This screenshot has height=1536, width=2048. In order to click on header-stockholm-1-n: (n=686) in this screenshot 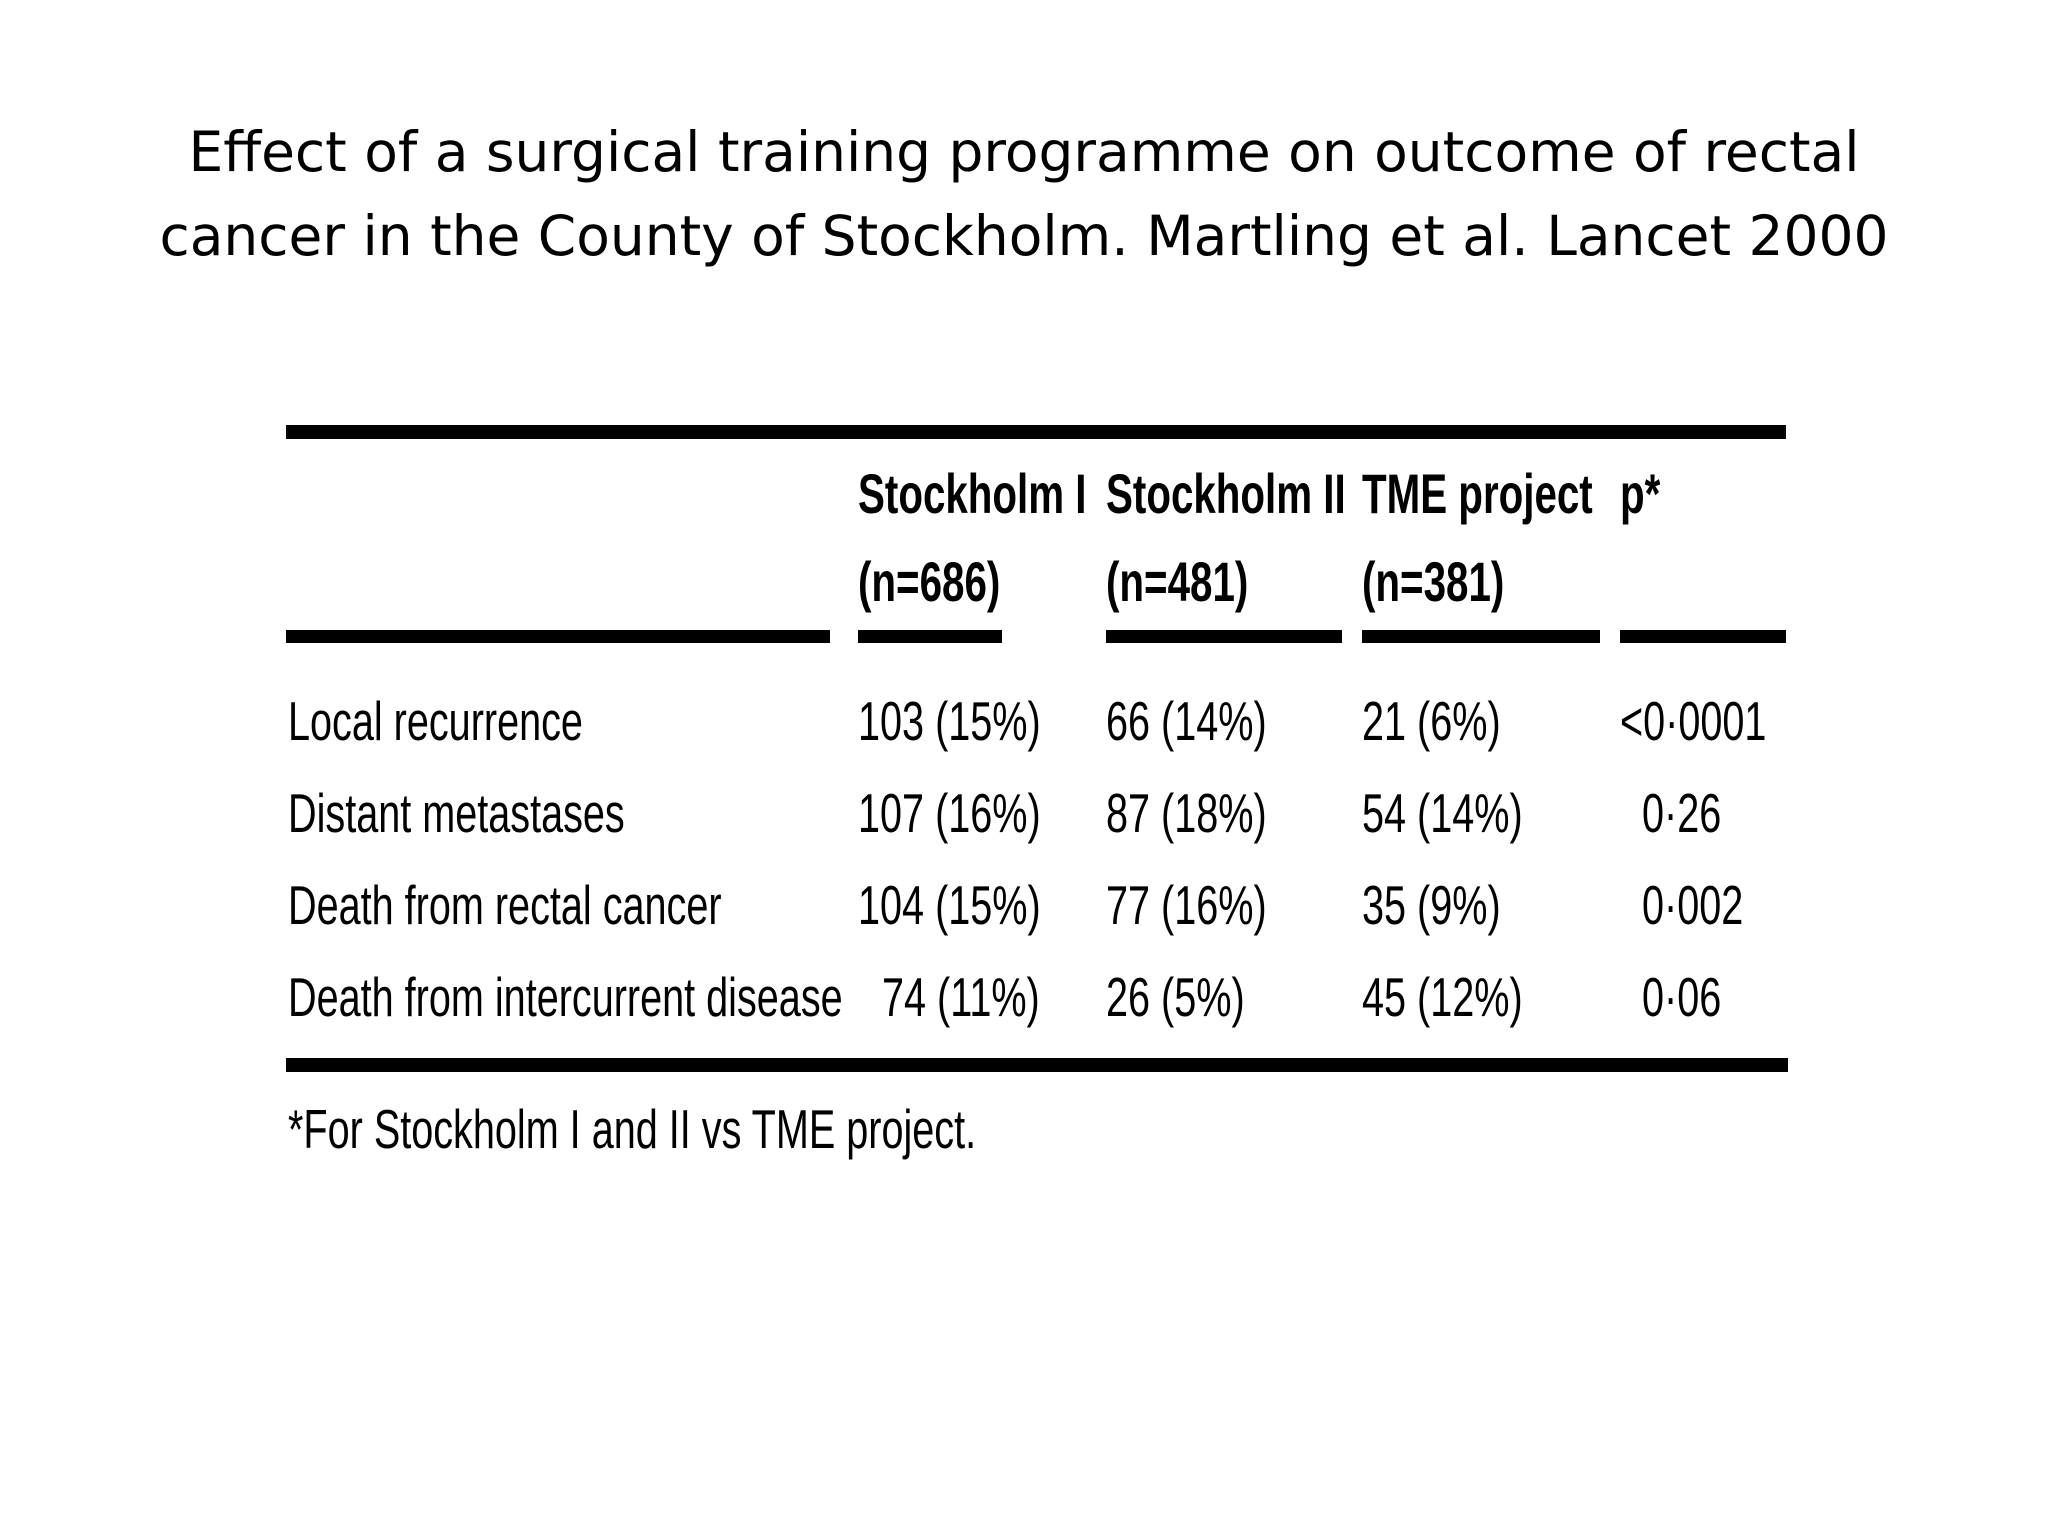, I will do `click(929, 581)`.